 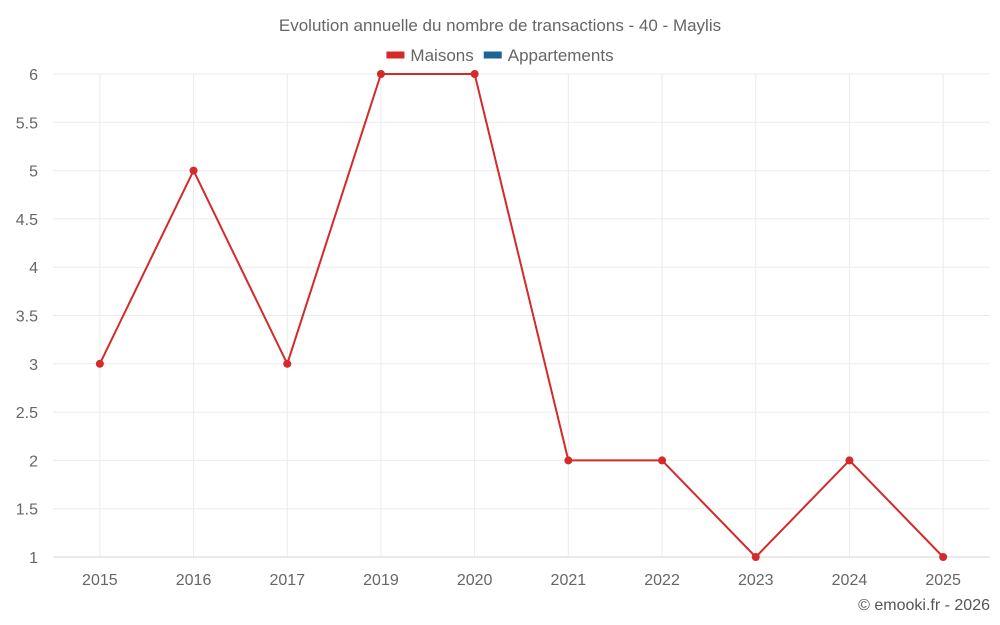 What do you see at coordinates (521, 572) in the screenshot?
I see `x-axis: 2015 2016 2017 2019 2020 2021 2022 2023 2024 2025` at bounding box center [521, 572].